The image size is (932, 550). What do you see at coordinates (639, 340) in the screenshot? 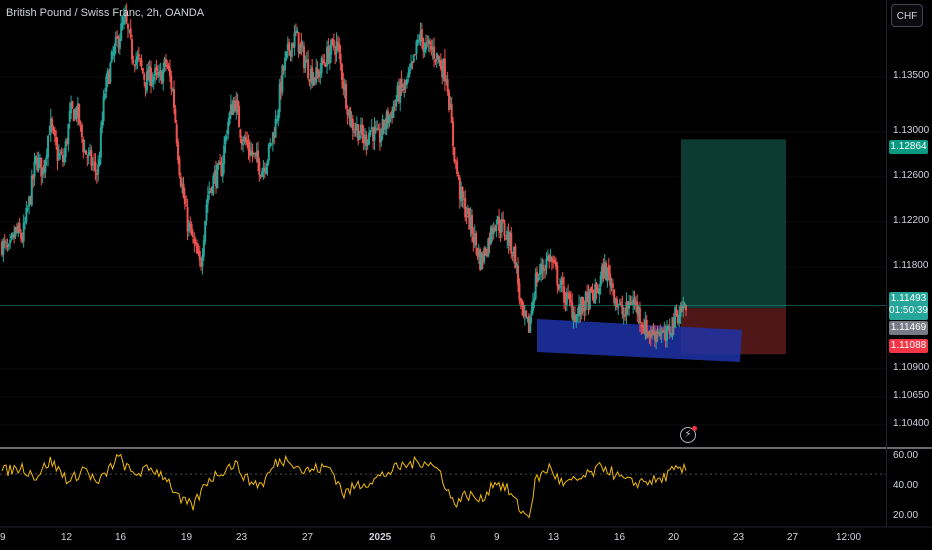
I see `demand-zone` at bounding box center [639, 340].